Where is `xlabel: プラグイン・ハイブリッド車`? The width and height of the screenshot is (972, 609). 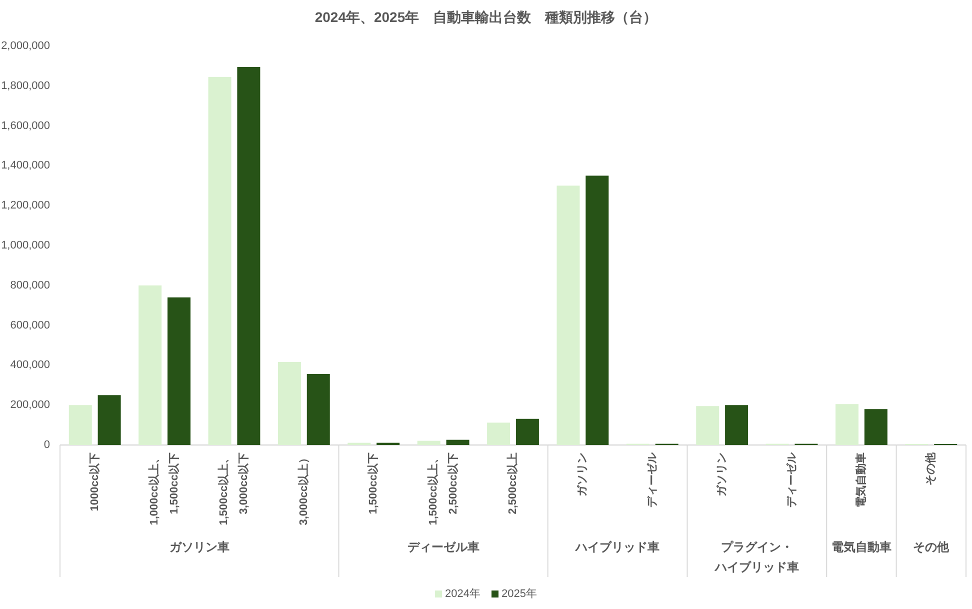 xlabel: プラグイン・ハイブリッド車 is located at coordinates (756, 557).